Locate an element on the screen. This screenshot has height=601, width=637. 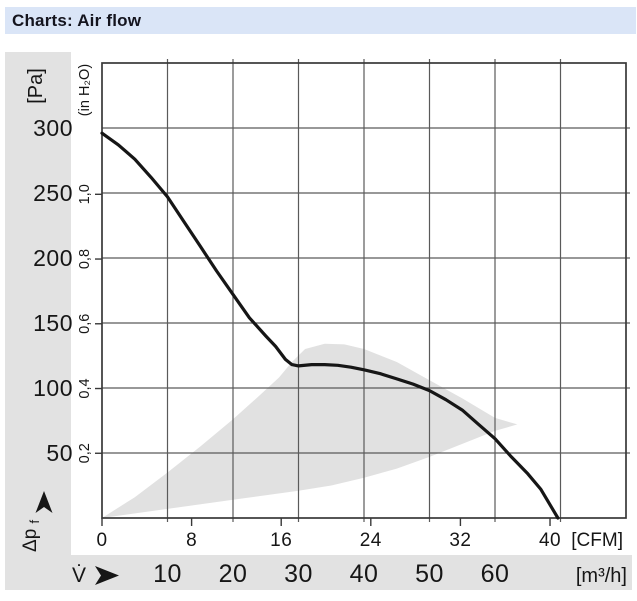
inh2o-tick-label: 0,2 is located at coordinates (85, 453).